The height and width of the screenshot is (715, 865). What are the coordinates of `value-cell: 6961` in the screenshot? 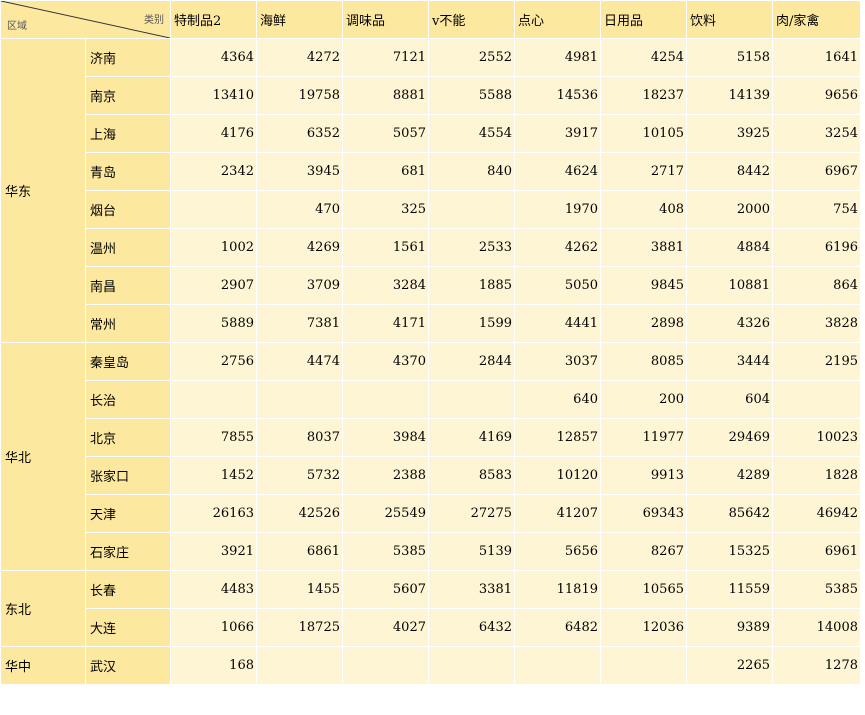 It's located at (816, 551).